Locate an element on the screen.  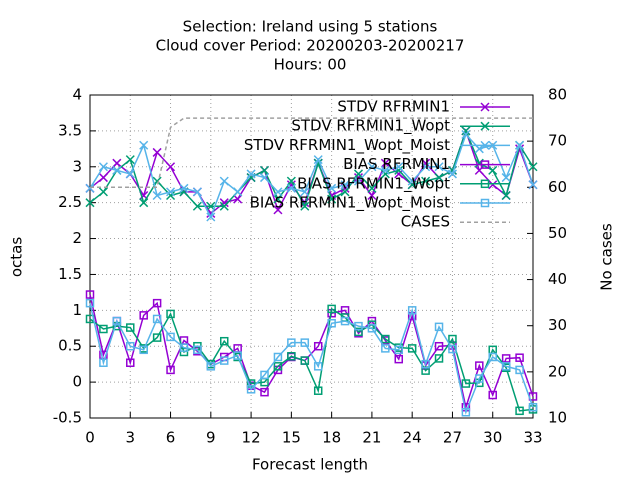
x-tick-label: 6 is located at coordinates (171, 438).